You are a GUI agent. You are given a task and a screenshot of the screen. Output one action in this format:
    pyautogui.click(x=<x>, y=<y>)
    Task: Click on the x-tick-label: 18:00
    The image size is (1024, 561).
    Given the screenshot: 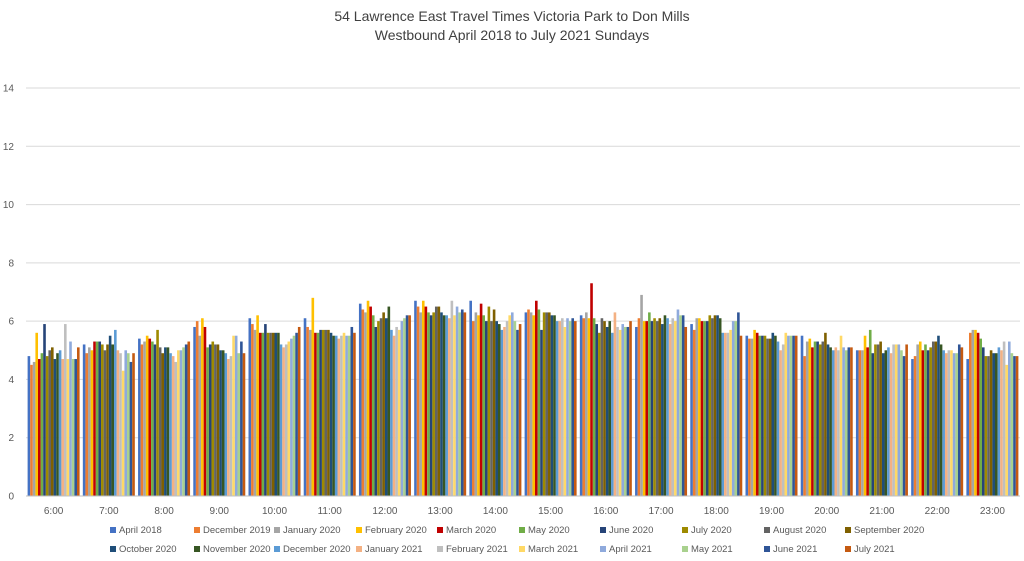 What is the action you would take?
    pyautogui.click(x=716, y=511)
    